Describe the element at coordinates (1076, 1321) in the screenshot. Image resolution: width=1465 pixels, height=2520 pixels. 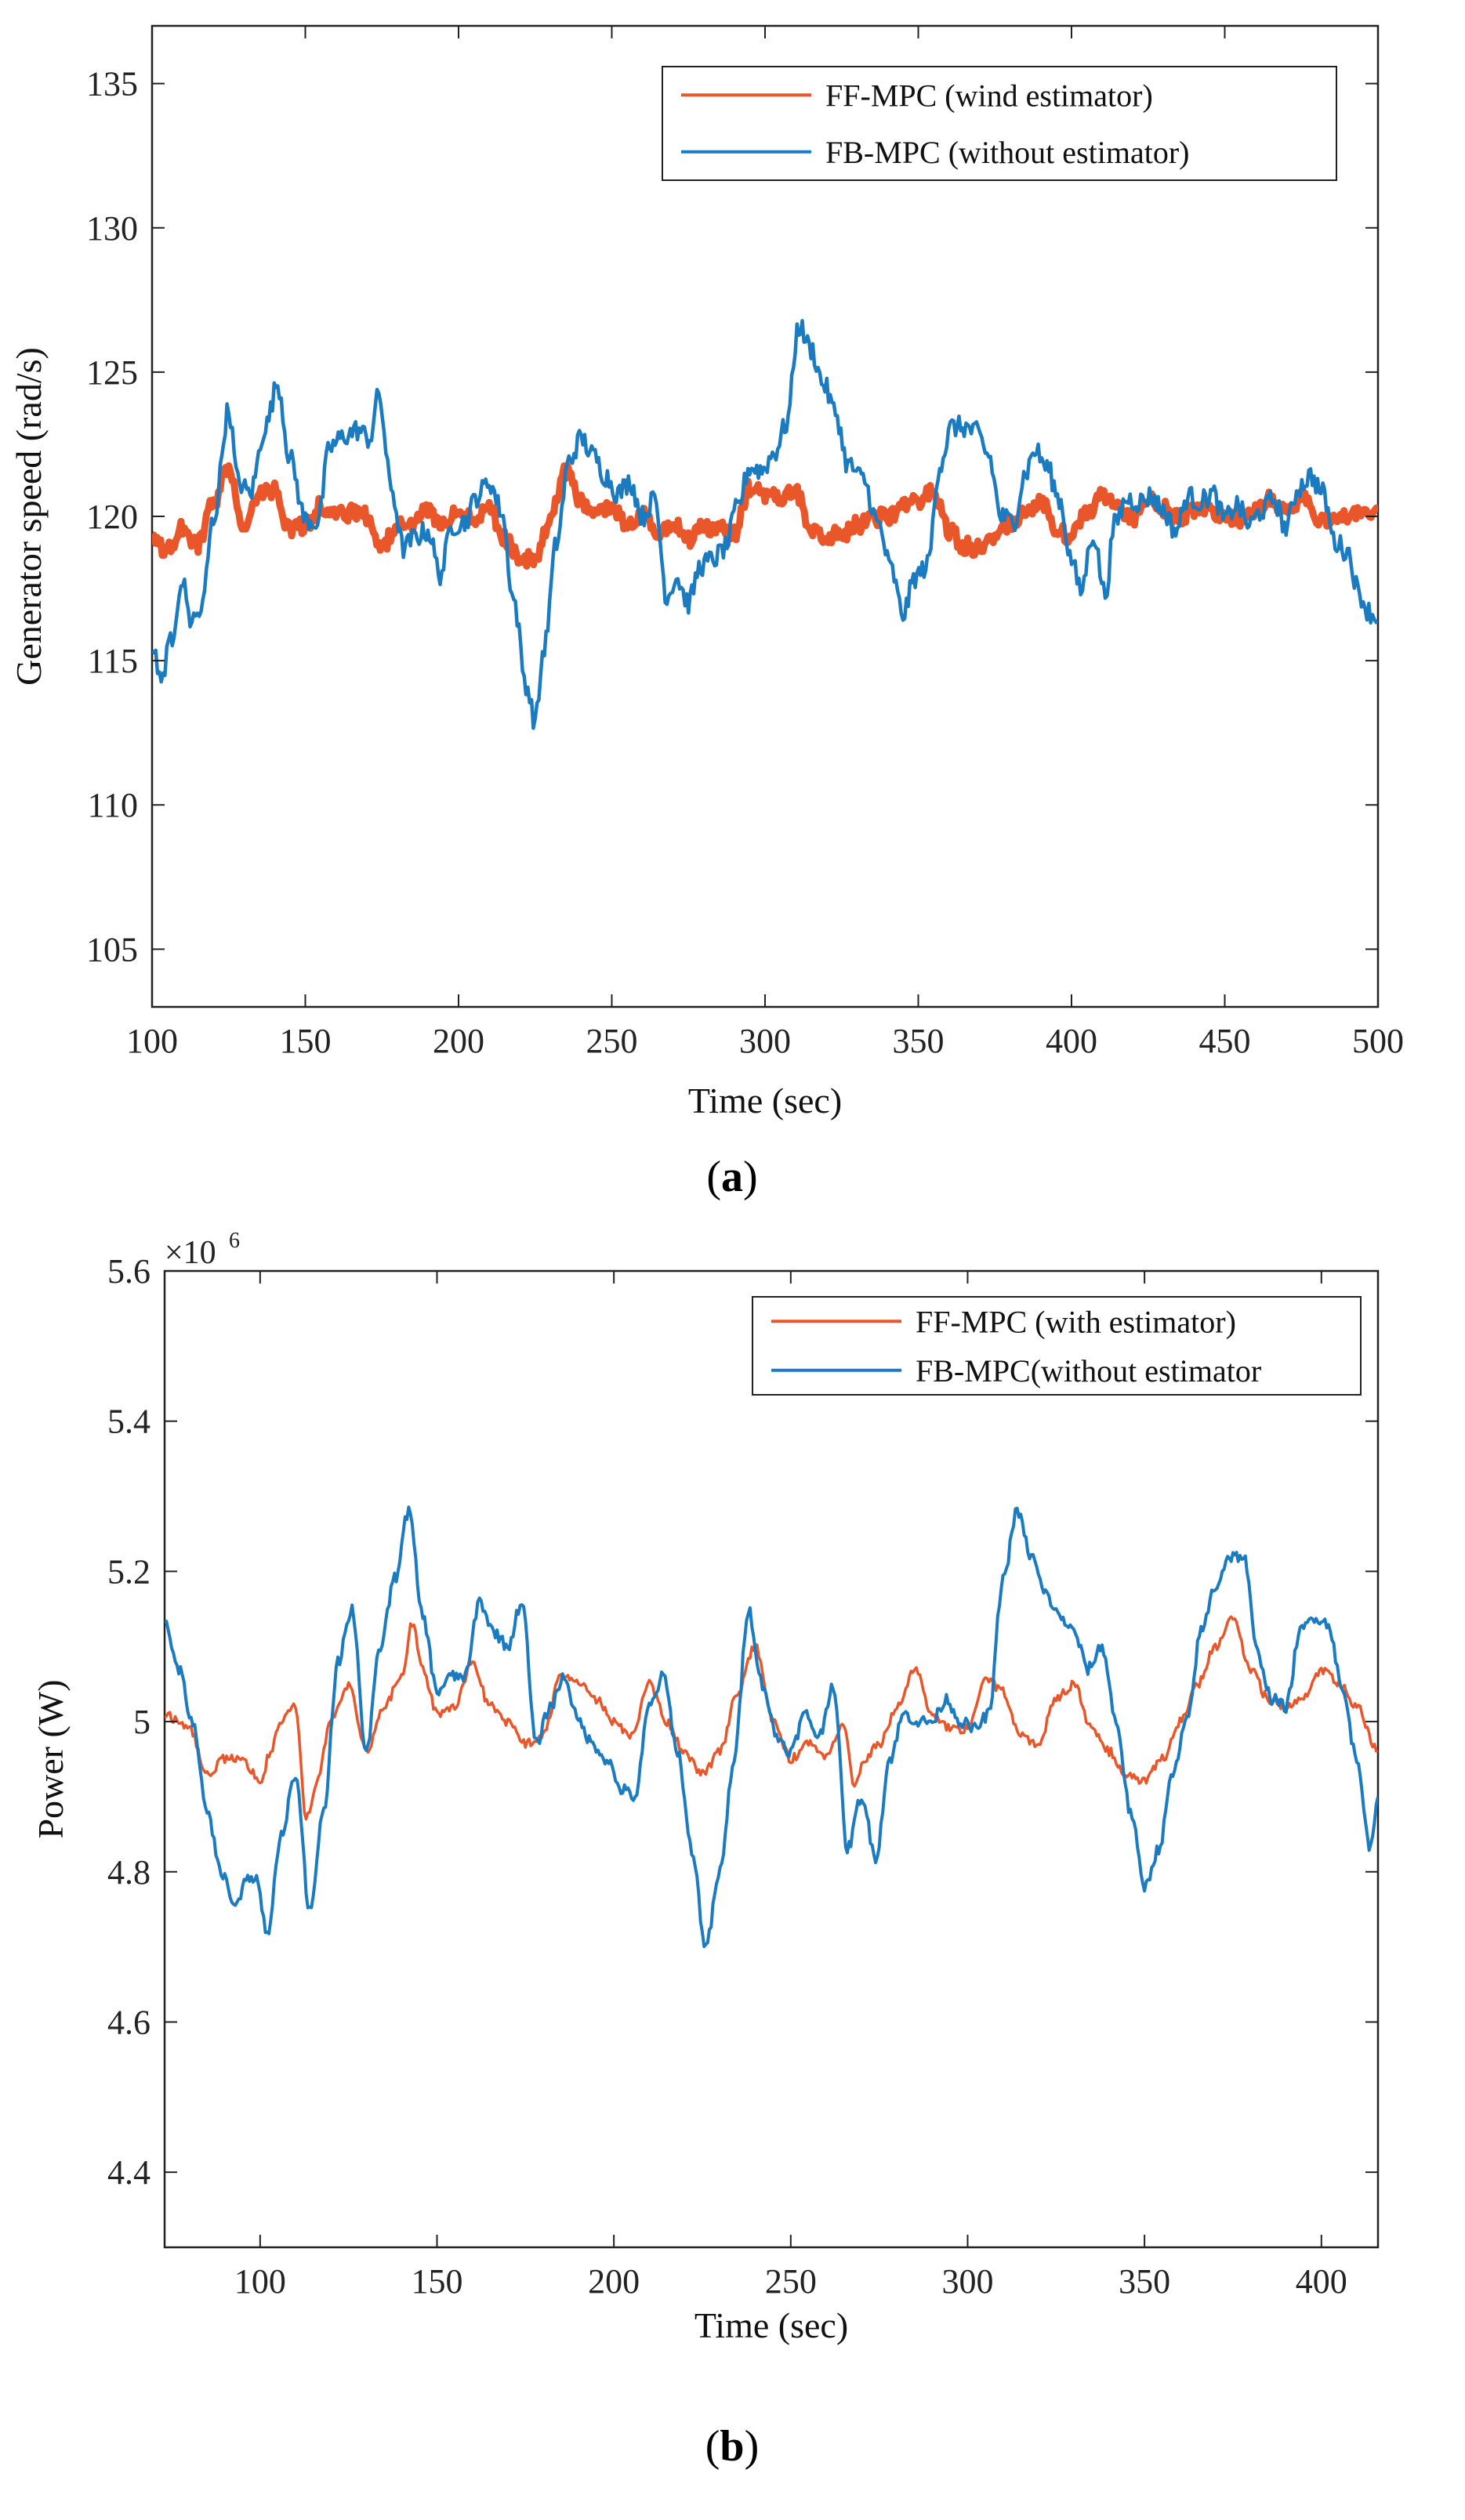
I see `legend-entry-label: FF-MPC (with estimator)` at that location.